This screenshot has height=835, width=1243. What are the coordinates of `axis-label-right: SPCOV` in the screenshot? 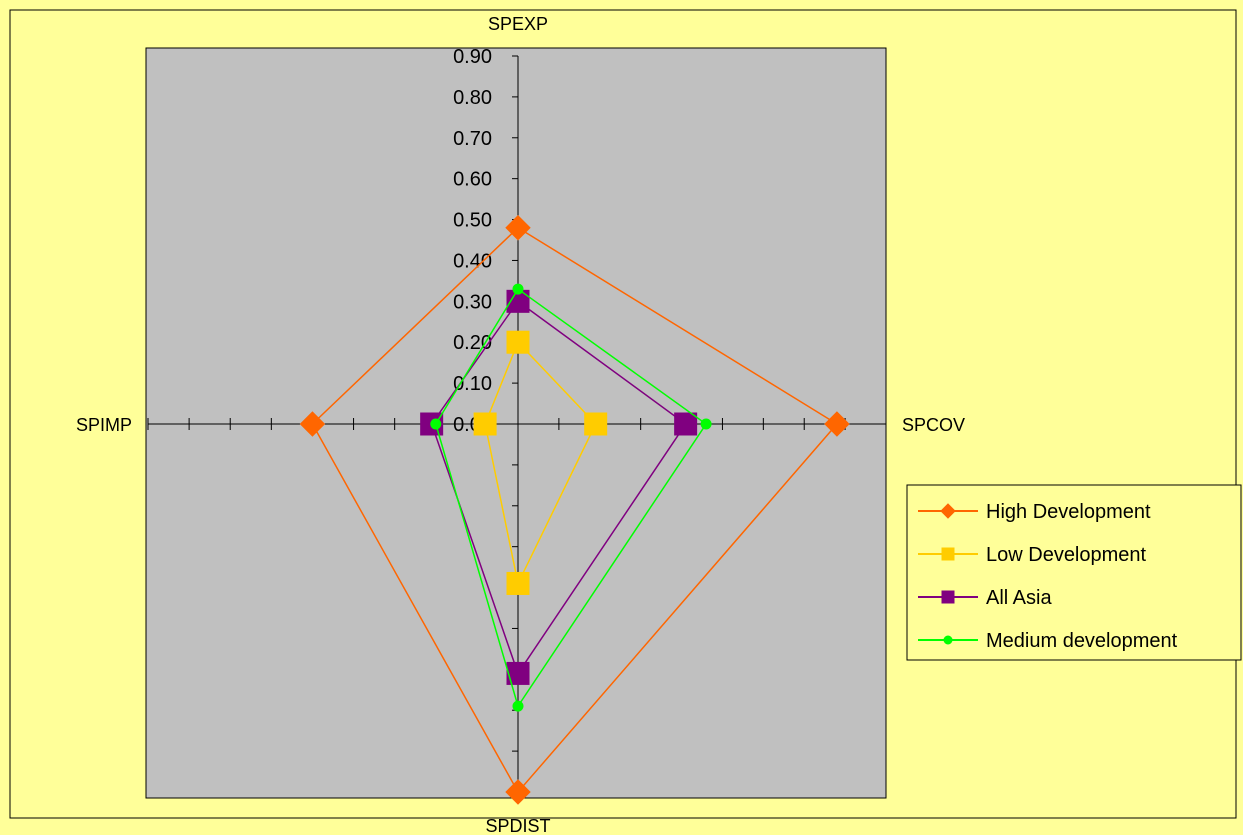 It's located at (933, 425).